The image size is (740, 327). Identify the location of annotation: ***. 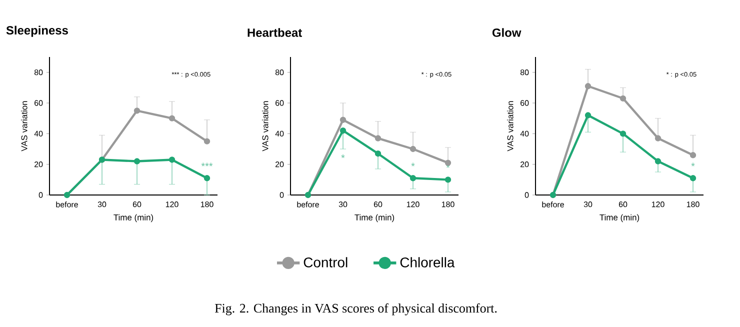
(207, 164).